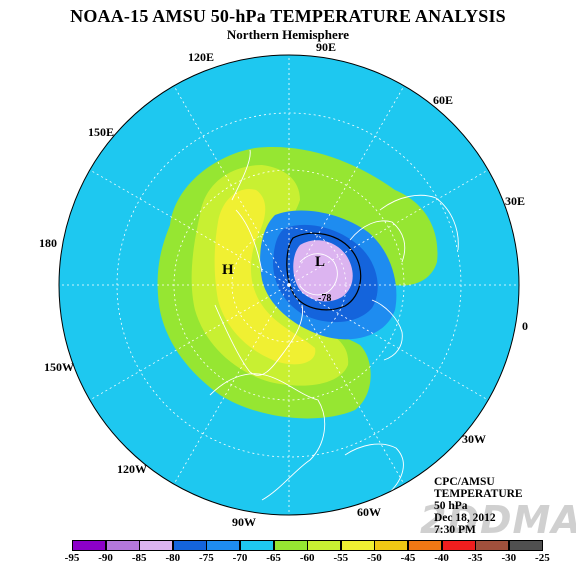  Describe the element at coordinates (288, 16) in the screenshot. I see `chart-title: NOAA-15 AMSU 50-hPa TEMPERATURE ANALYSIS` at that location.